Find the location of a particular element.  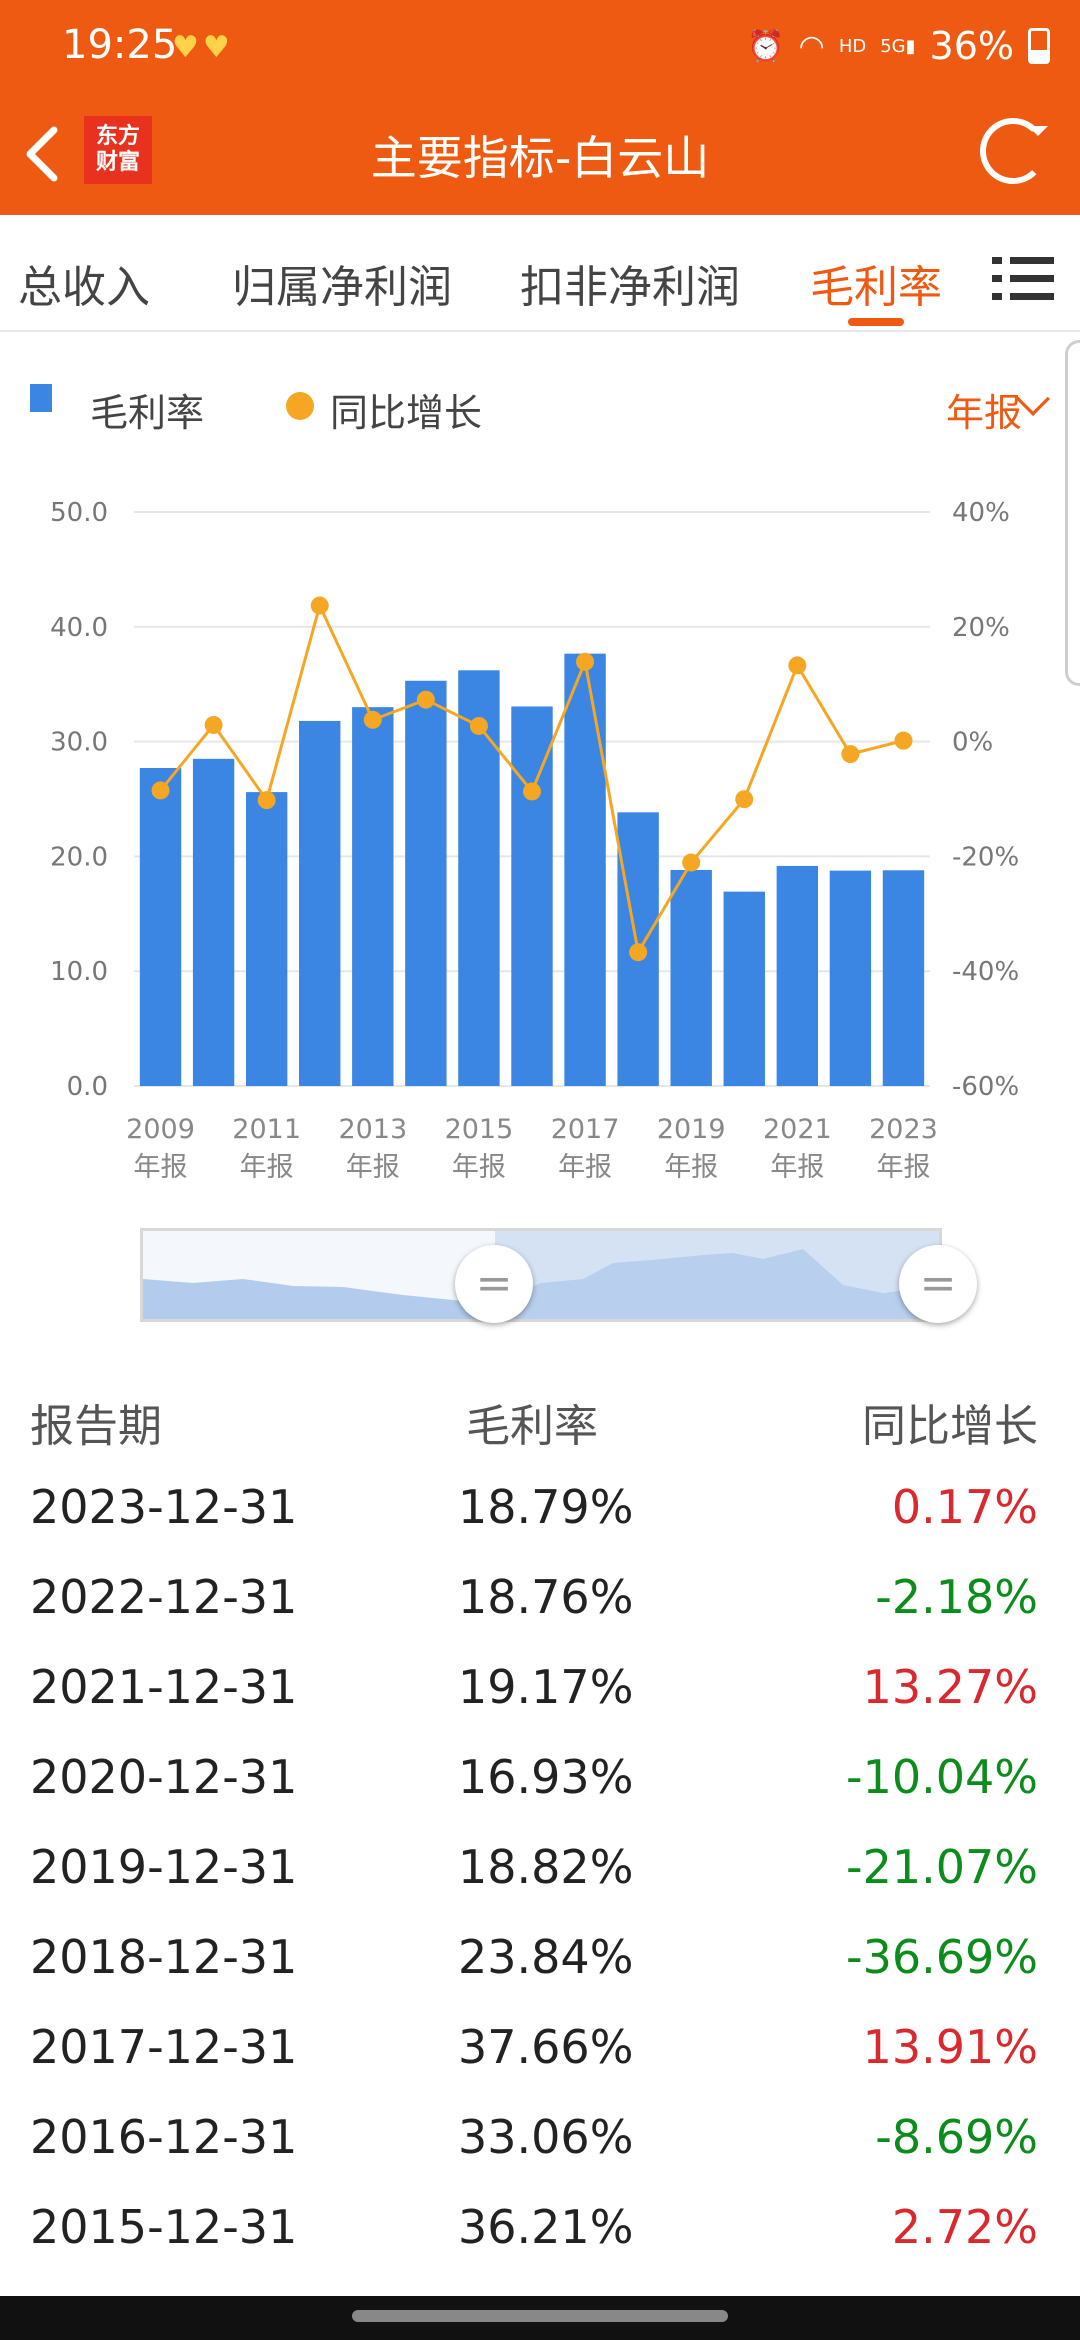

yoy-point-2023 is located at coordinates (903, 740).